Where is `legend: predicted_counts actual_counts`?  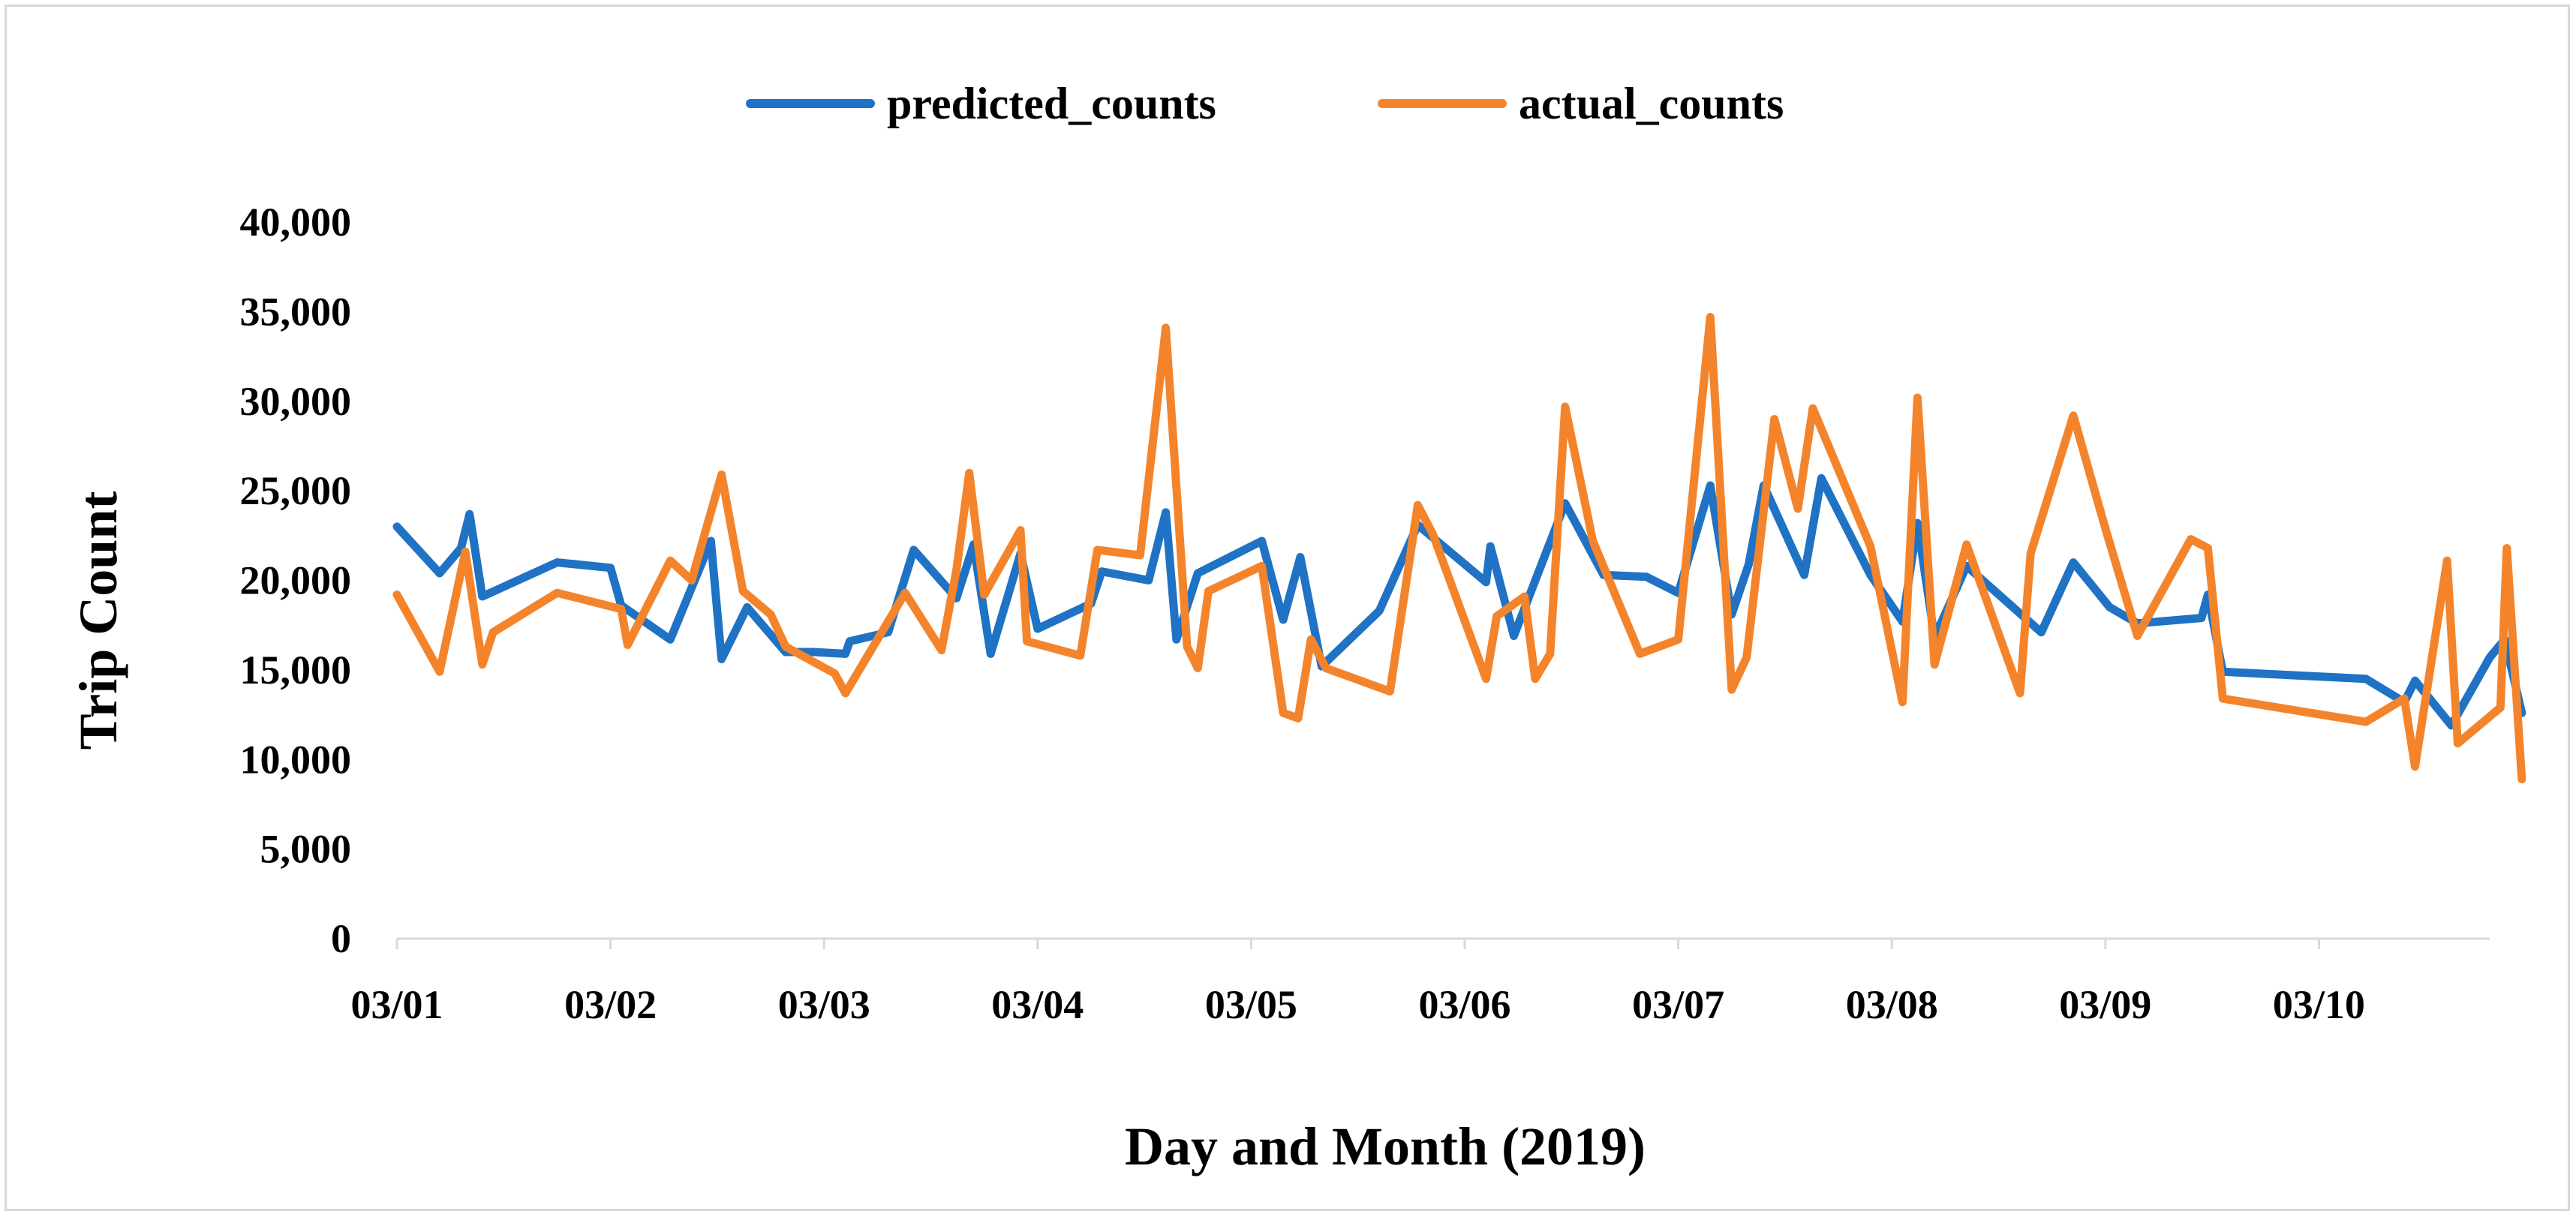
legend: predicted_counts actual_counts is located at coordinates (1265, 103).